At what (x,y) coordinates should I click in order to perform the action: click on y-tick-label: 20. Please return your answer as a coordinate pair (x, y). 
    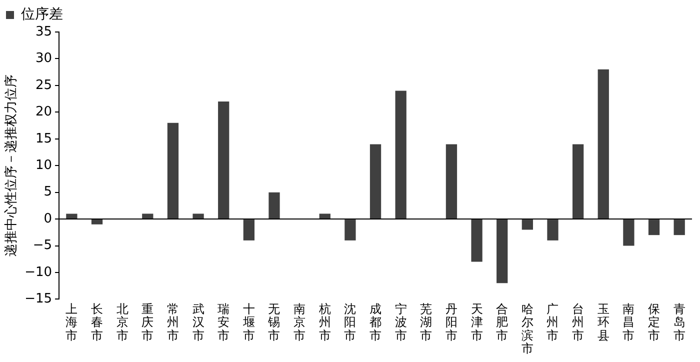
    Looking at the image, I should click on (43, 112).